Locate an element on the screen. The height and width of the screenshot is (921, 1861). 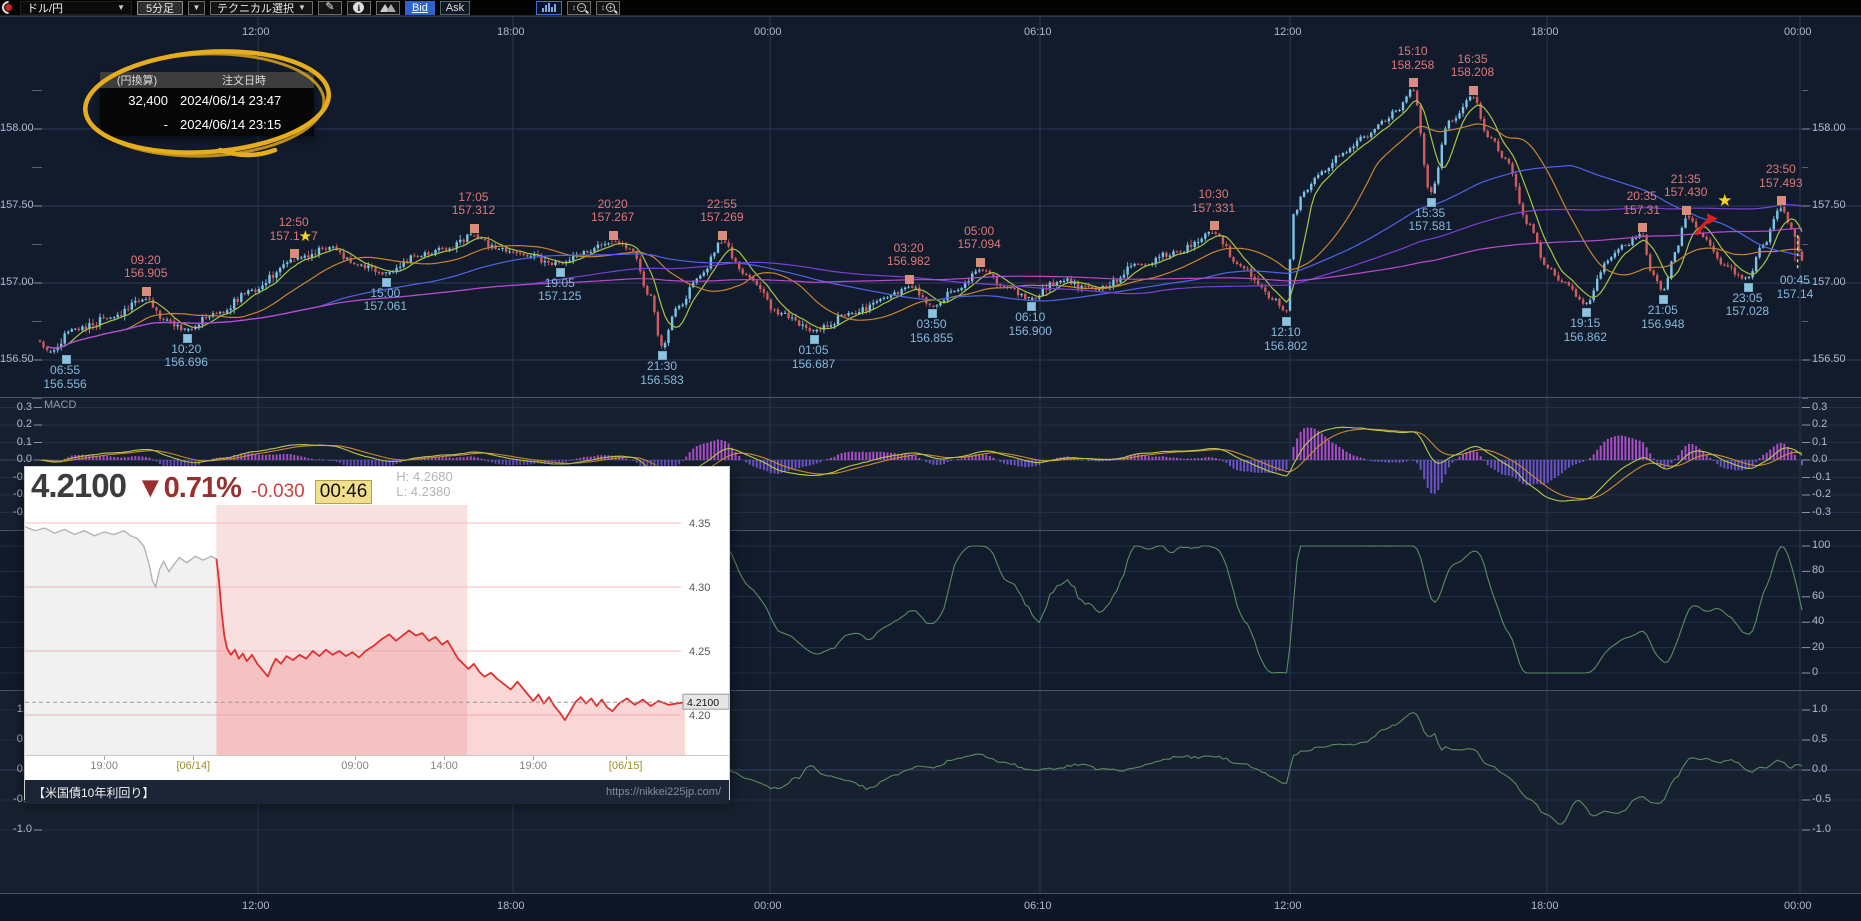
bond-yield-x-axis: 19:00 [06/14] 09:00 14:00 19:00 [06/15] is located at coordinates (377, 767).